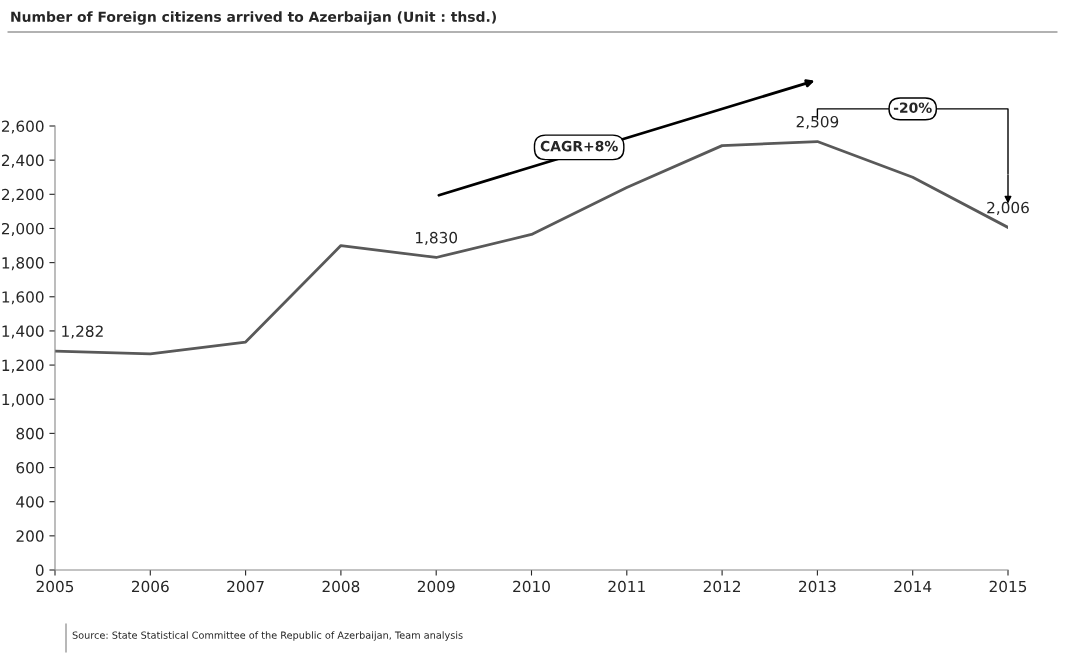 This screenshot has width=1067, height=653. Describe the element at coordinates (30, 502) in the screenshot. I see `y-tick-label: 400` at that location.